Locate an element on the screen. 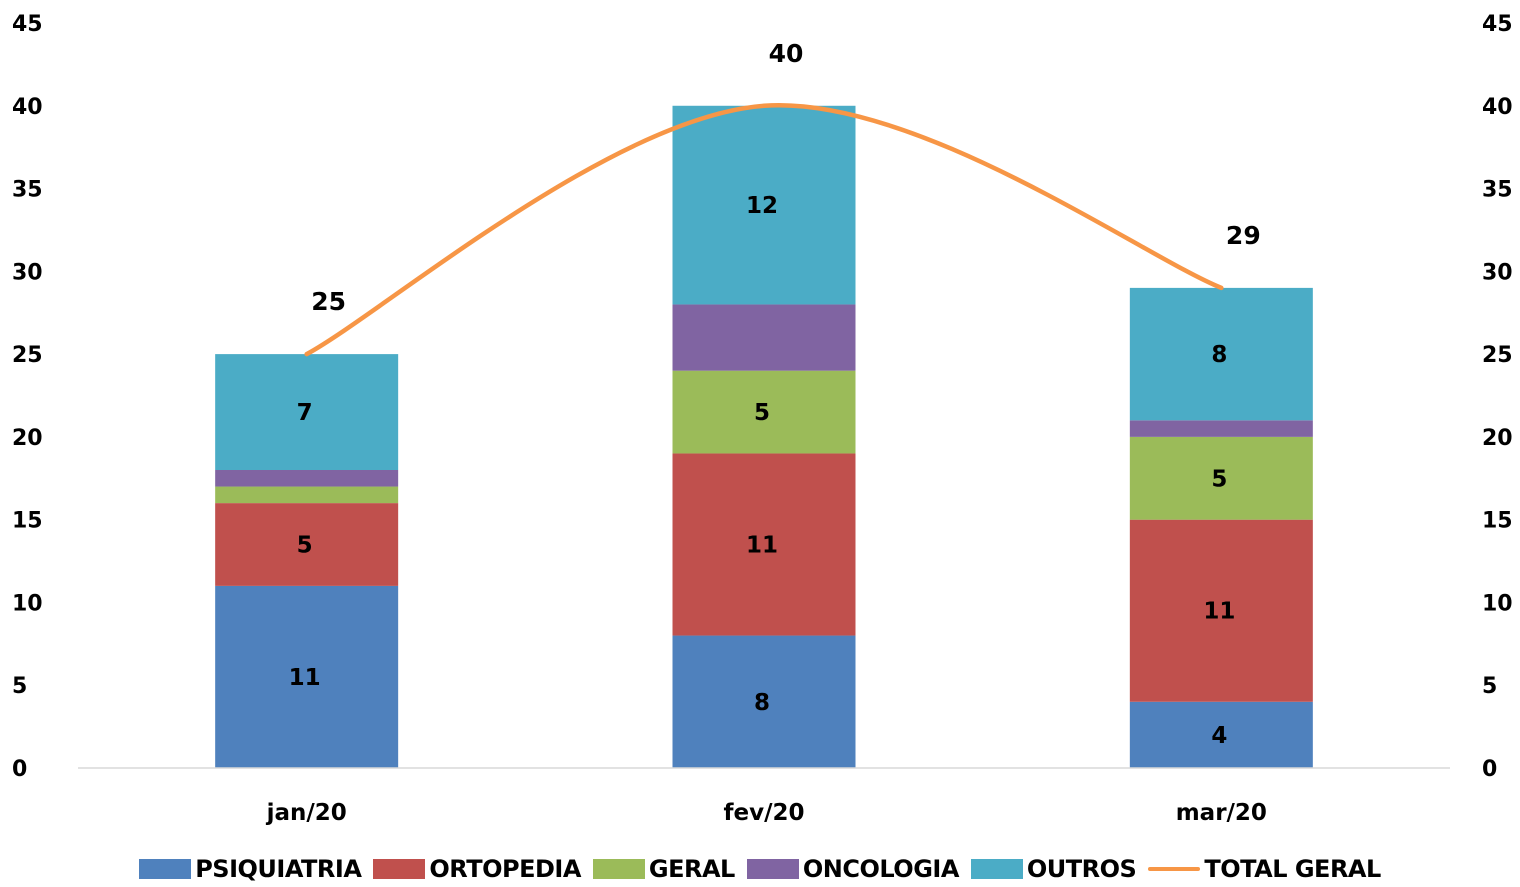 This screenshot has width=1520, height=887. x-tick-label: mar/20 is located at coordinates (1221, 813).